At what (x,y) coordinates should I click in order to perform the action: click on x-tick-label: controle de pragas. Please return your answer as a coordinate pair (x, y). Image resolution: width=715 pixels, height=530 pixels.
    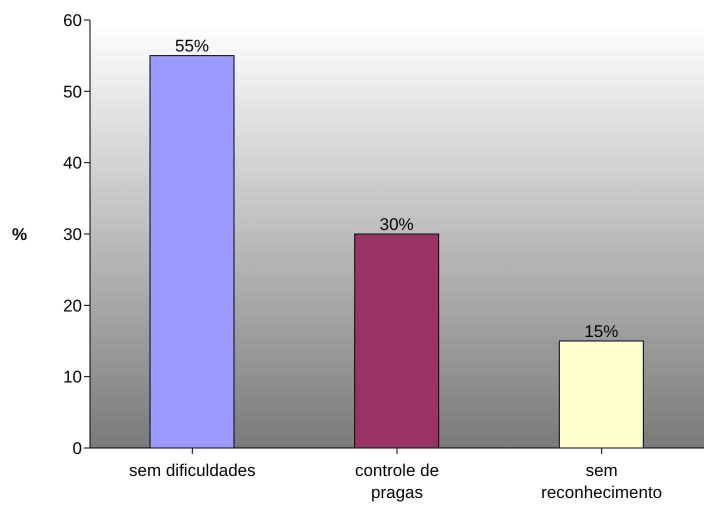
    Looking at the image, I should click on (397, 481).